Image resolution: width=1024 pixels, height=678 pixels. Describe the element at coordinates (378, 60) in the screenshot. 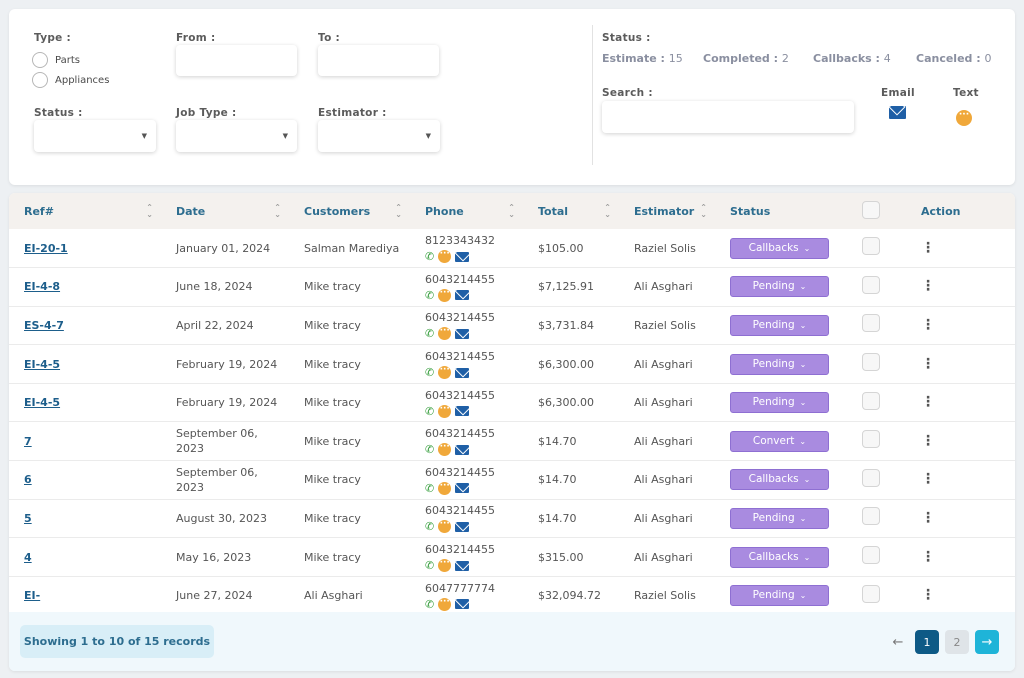

I see `to-date-input` at that location.